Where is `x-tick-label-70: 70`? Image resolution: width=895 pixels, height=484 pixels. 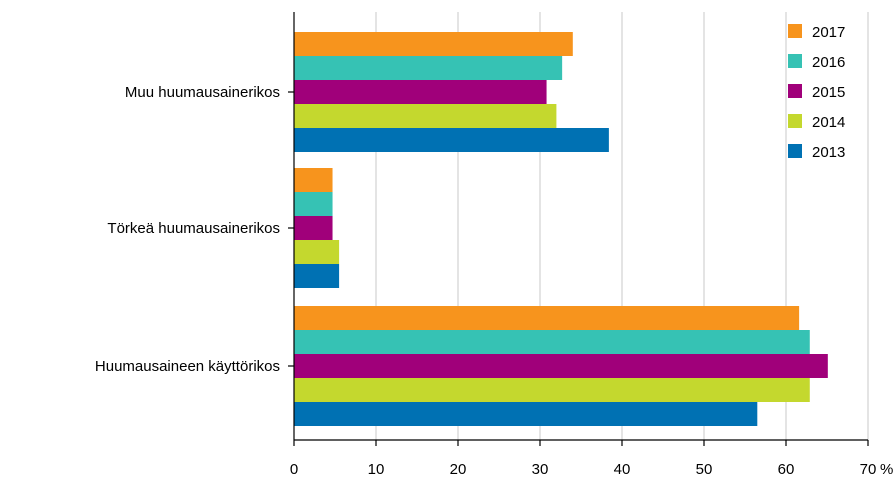 x-tick-label-70: 70 is located at coordinates (868, 469).